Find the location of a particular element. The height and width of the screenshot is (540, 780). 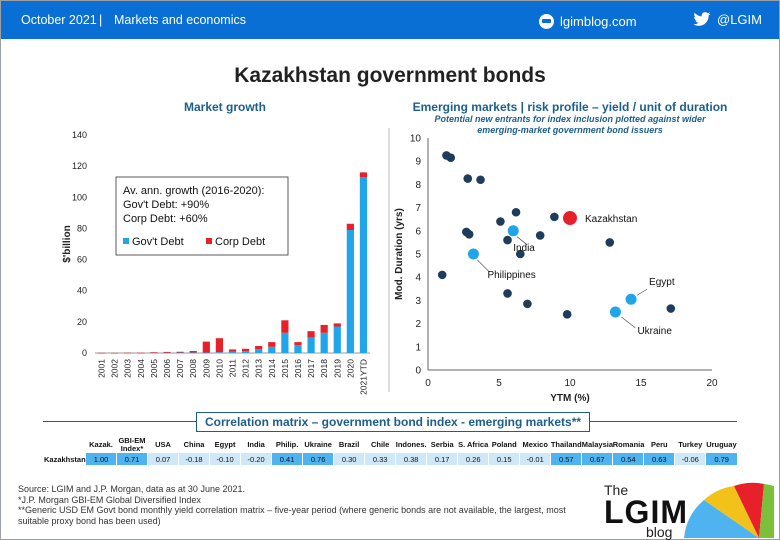

umbrella-icon is located at coordinates (729, 510).